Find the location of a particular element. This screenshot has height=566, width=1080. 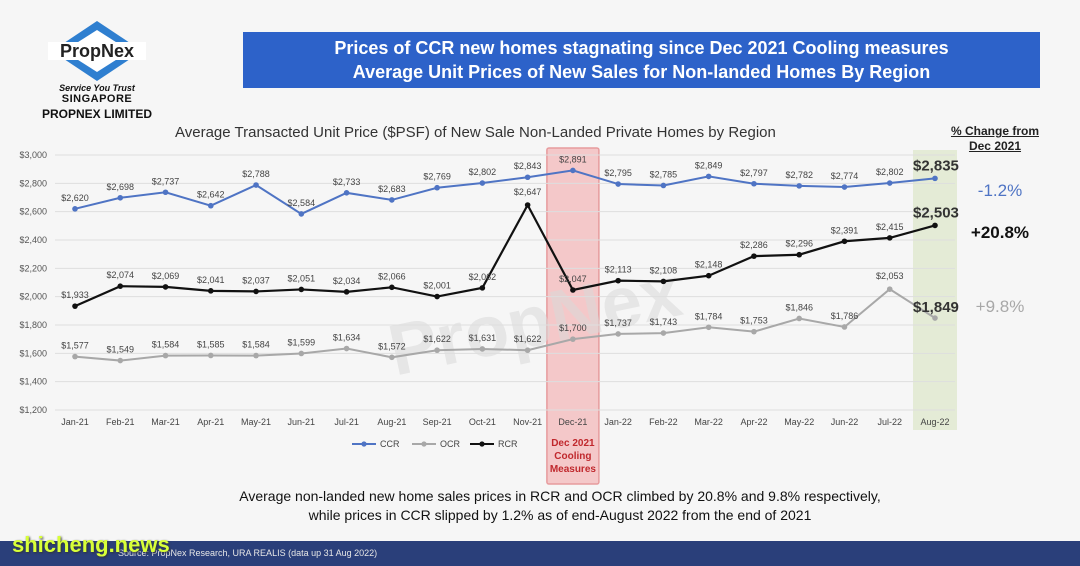

data-label-rcr: $2,001 is located at coordinates (437, 286).